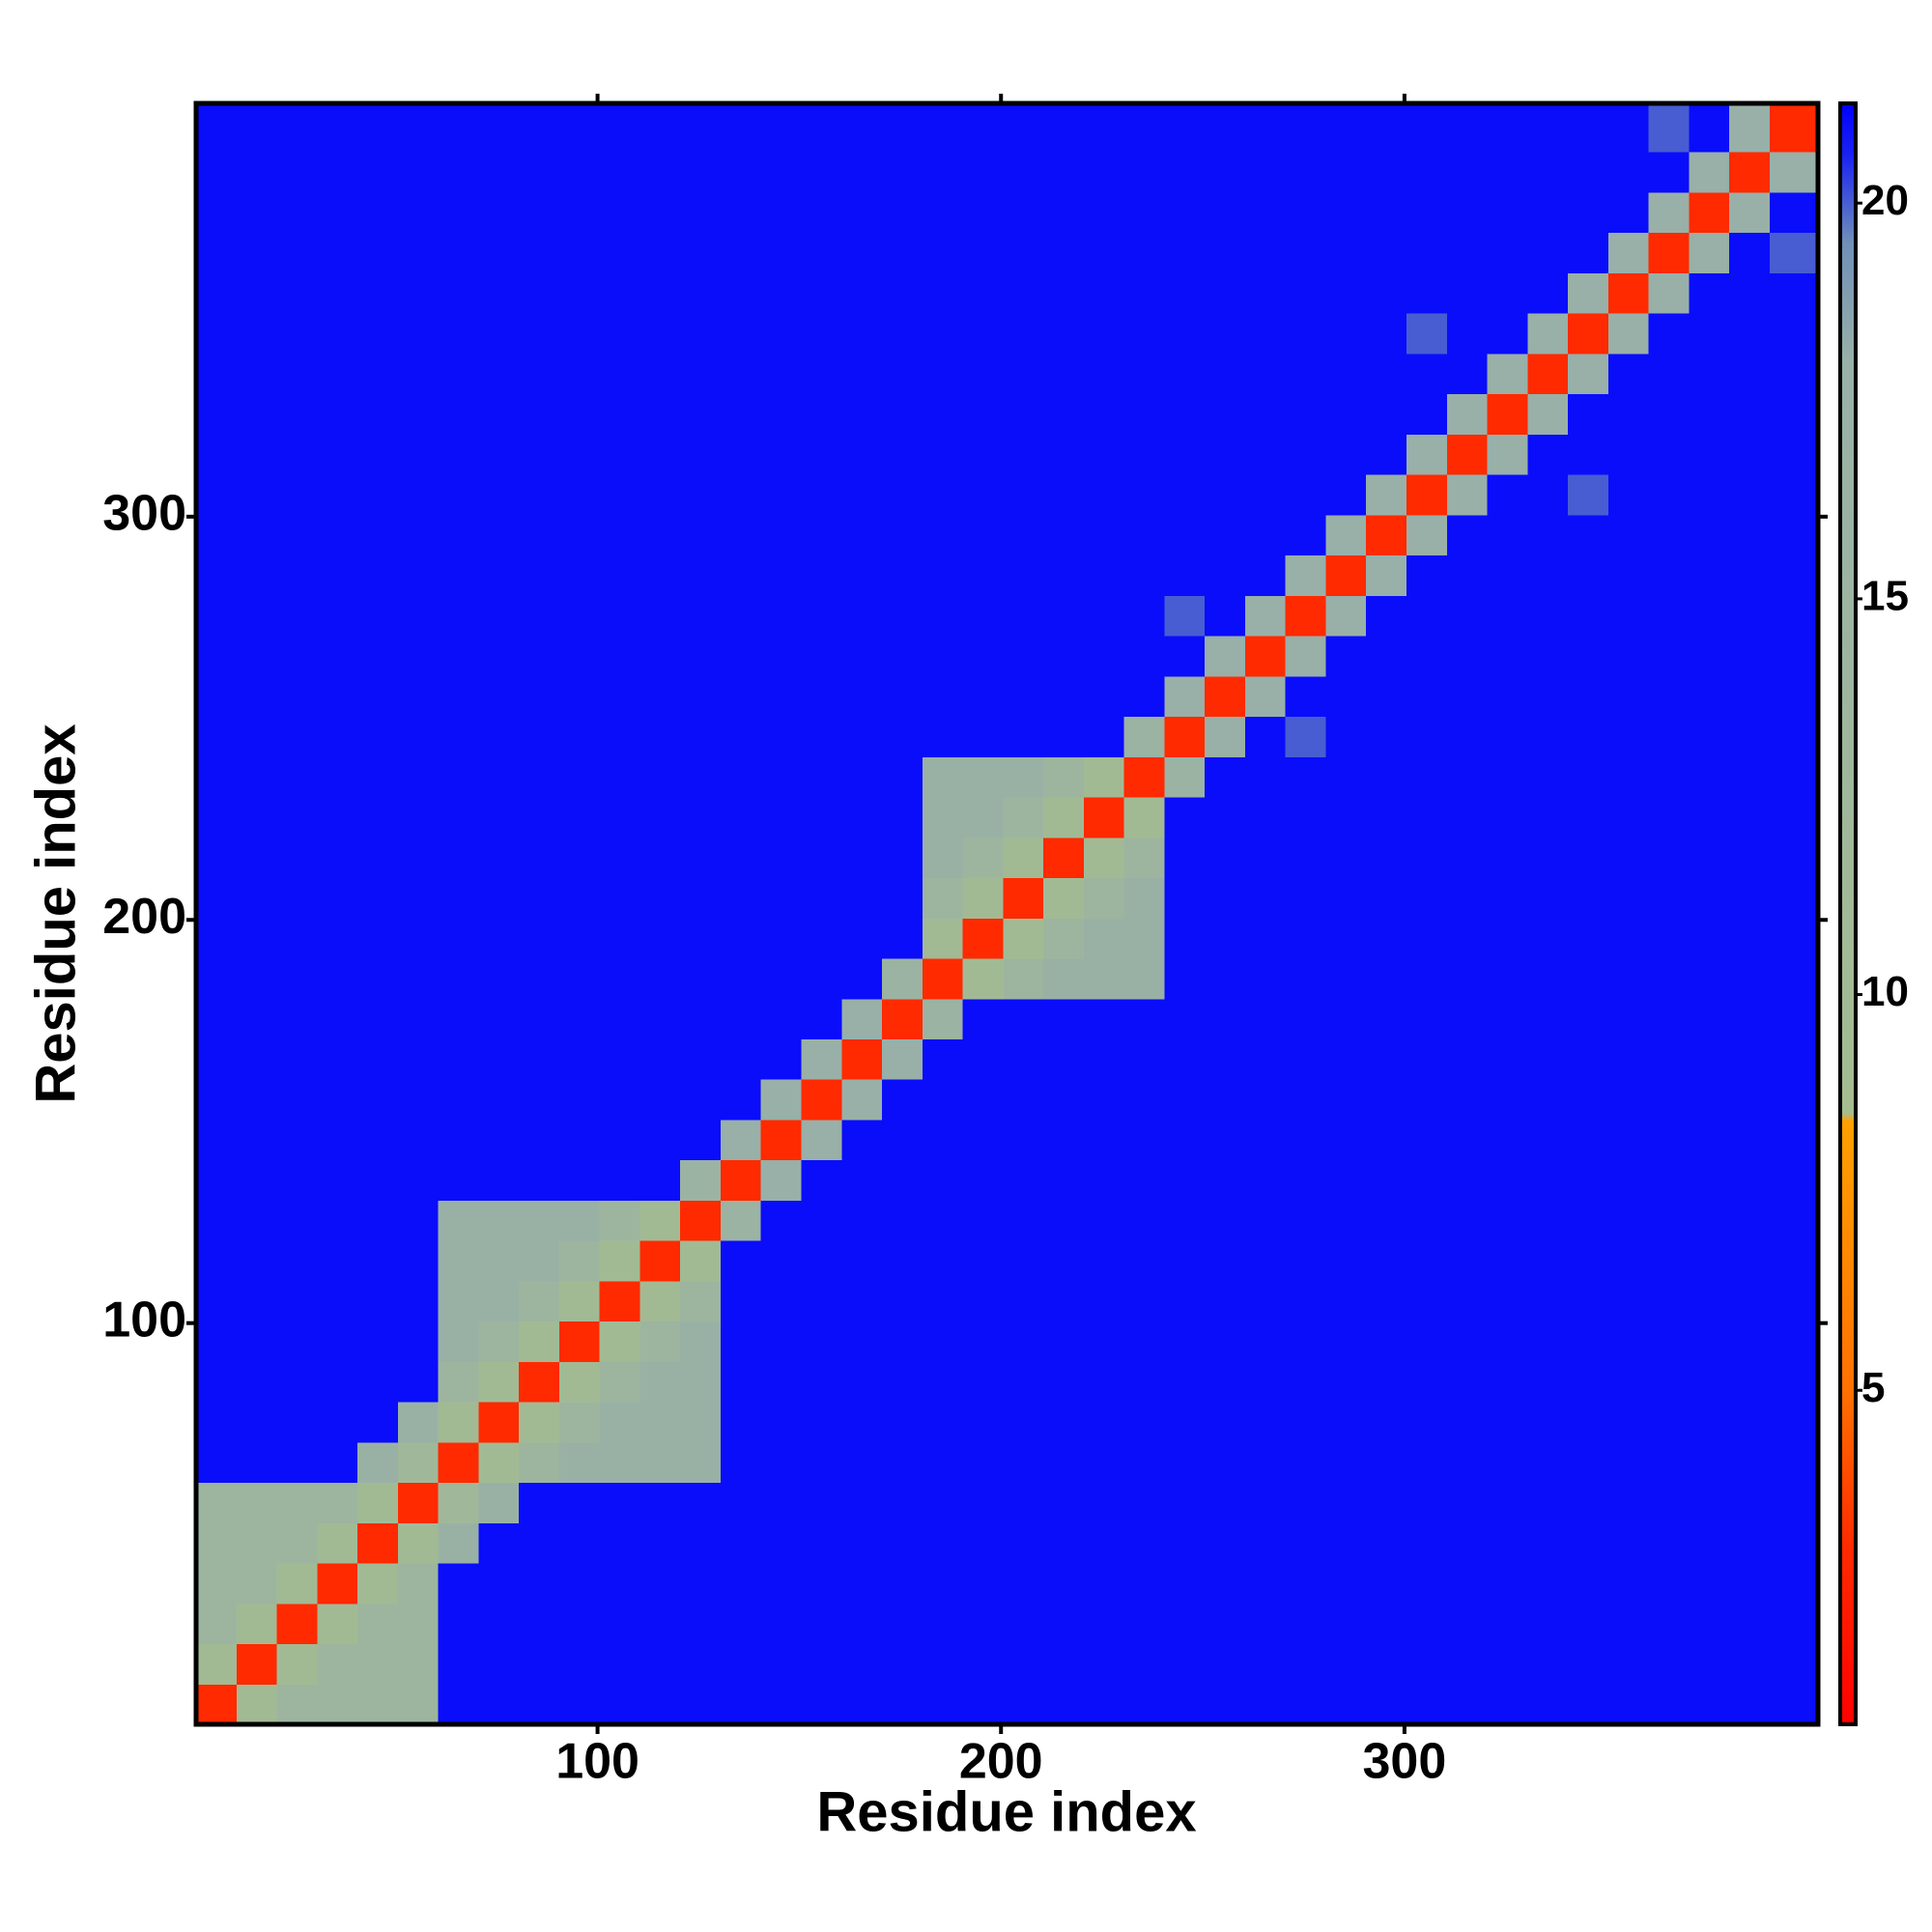  What do you see at coordinates (597, 1762) in the screenshot?
I see `x-tick-label: 100` at bounding box center [597, 1762].